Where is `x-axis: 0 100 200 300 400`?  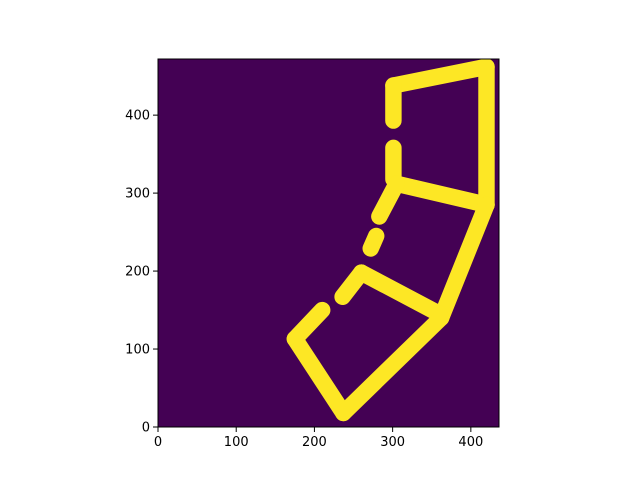 x-axis: 0 100 200 300 400 is located at coordinates (318, 438).